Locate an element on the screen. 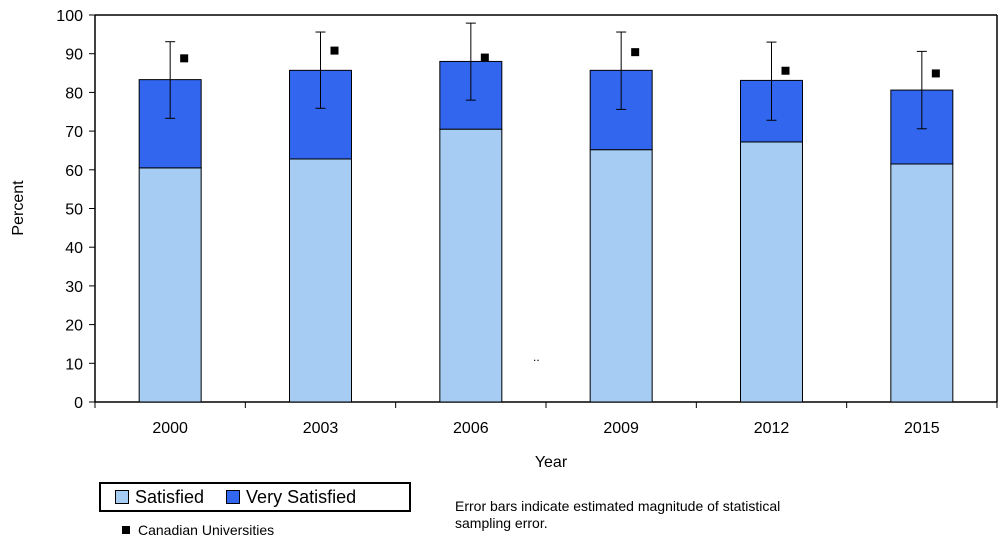  legend: Satisfied Very Satisfied is located at coordinates (255, 497).